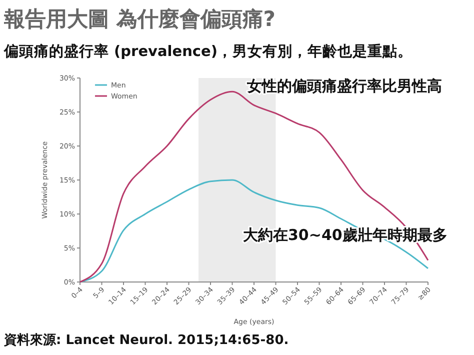  Describe the element at coordinates (207, 51) in the screenshot. I see `chart-subtitle: 偏頭痛的盛行率 (prevalence)，男女有別，年齡也是重點。` at that location.